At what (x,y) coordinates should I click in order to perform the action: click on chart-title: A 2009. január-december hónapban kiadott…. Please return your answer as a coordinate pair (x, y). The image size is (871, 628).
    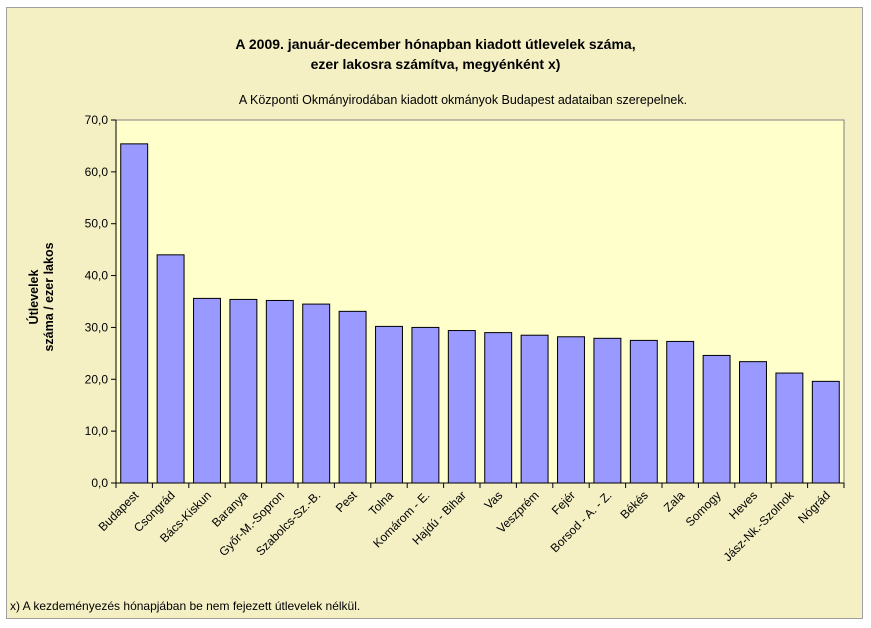
    Looking at the image, I should click on (435, 54).